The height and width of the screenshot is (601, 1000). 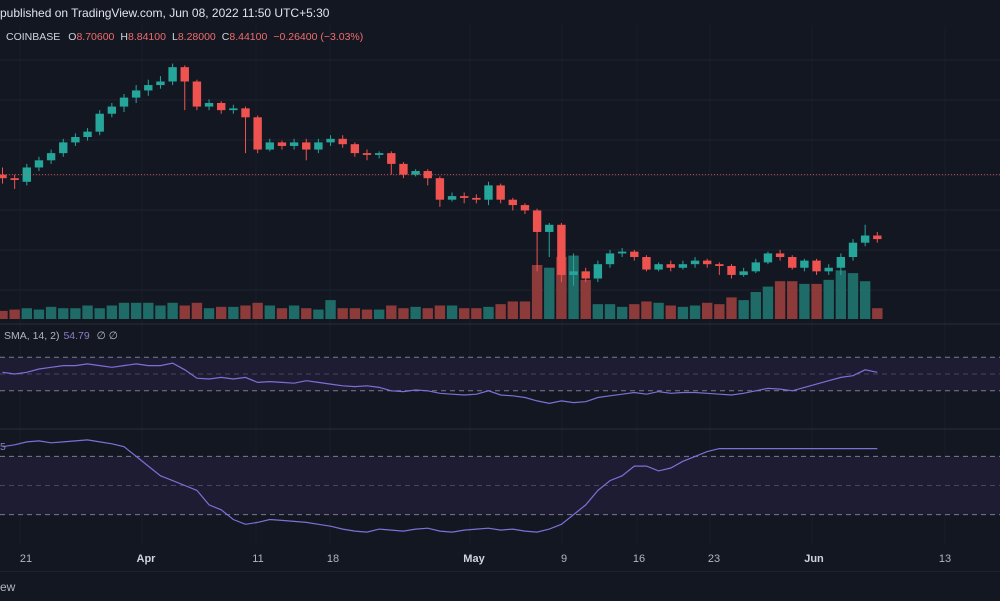 What do you see at coordinates (147, 37) in the screenshot?
I see `high-value: 8.84100` at bounding box center [147, 37].